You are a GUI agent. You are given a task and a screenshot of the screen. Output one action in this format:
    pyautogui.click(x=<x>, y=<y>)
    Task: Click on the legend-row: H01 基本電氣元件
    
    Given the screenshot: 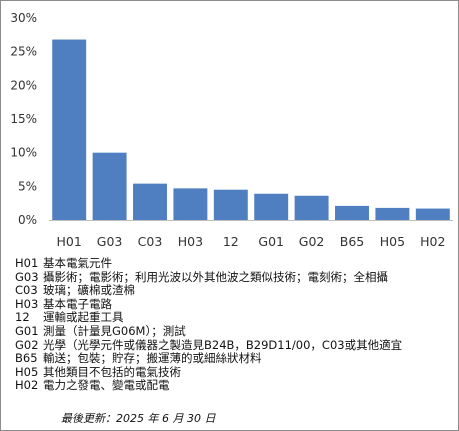 What is the action you would take?
    pyautogui.click(x=235, y=263)
    